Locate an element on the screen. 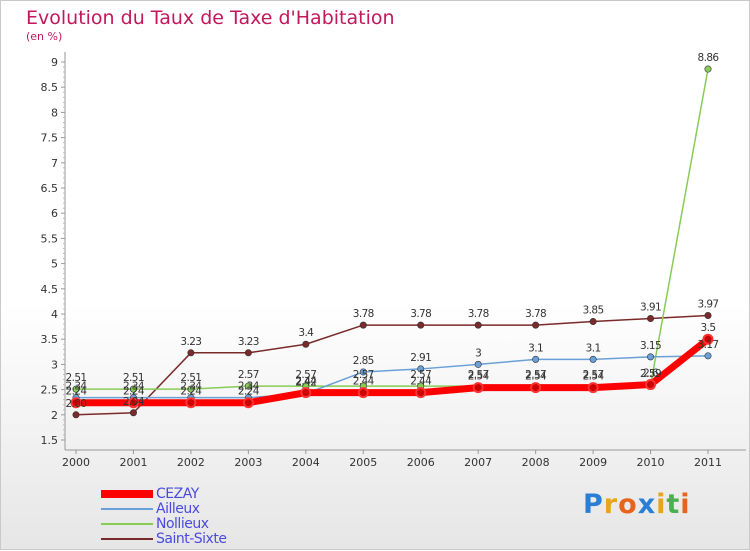 The height and width of the screenshot is (551, 750). data-label-ailleux: 2.91 is located at coordinates (420, 358).